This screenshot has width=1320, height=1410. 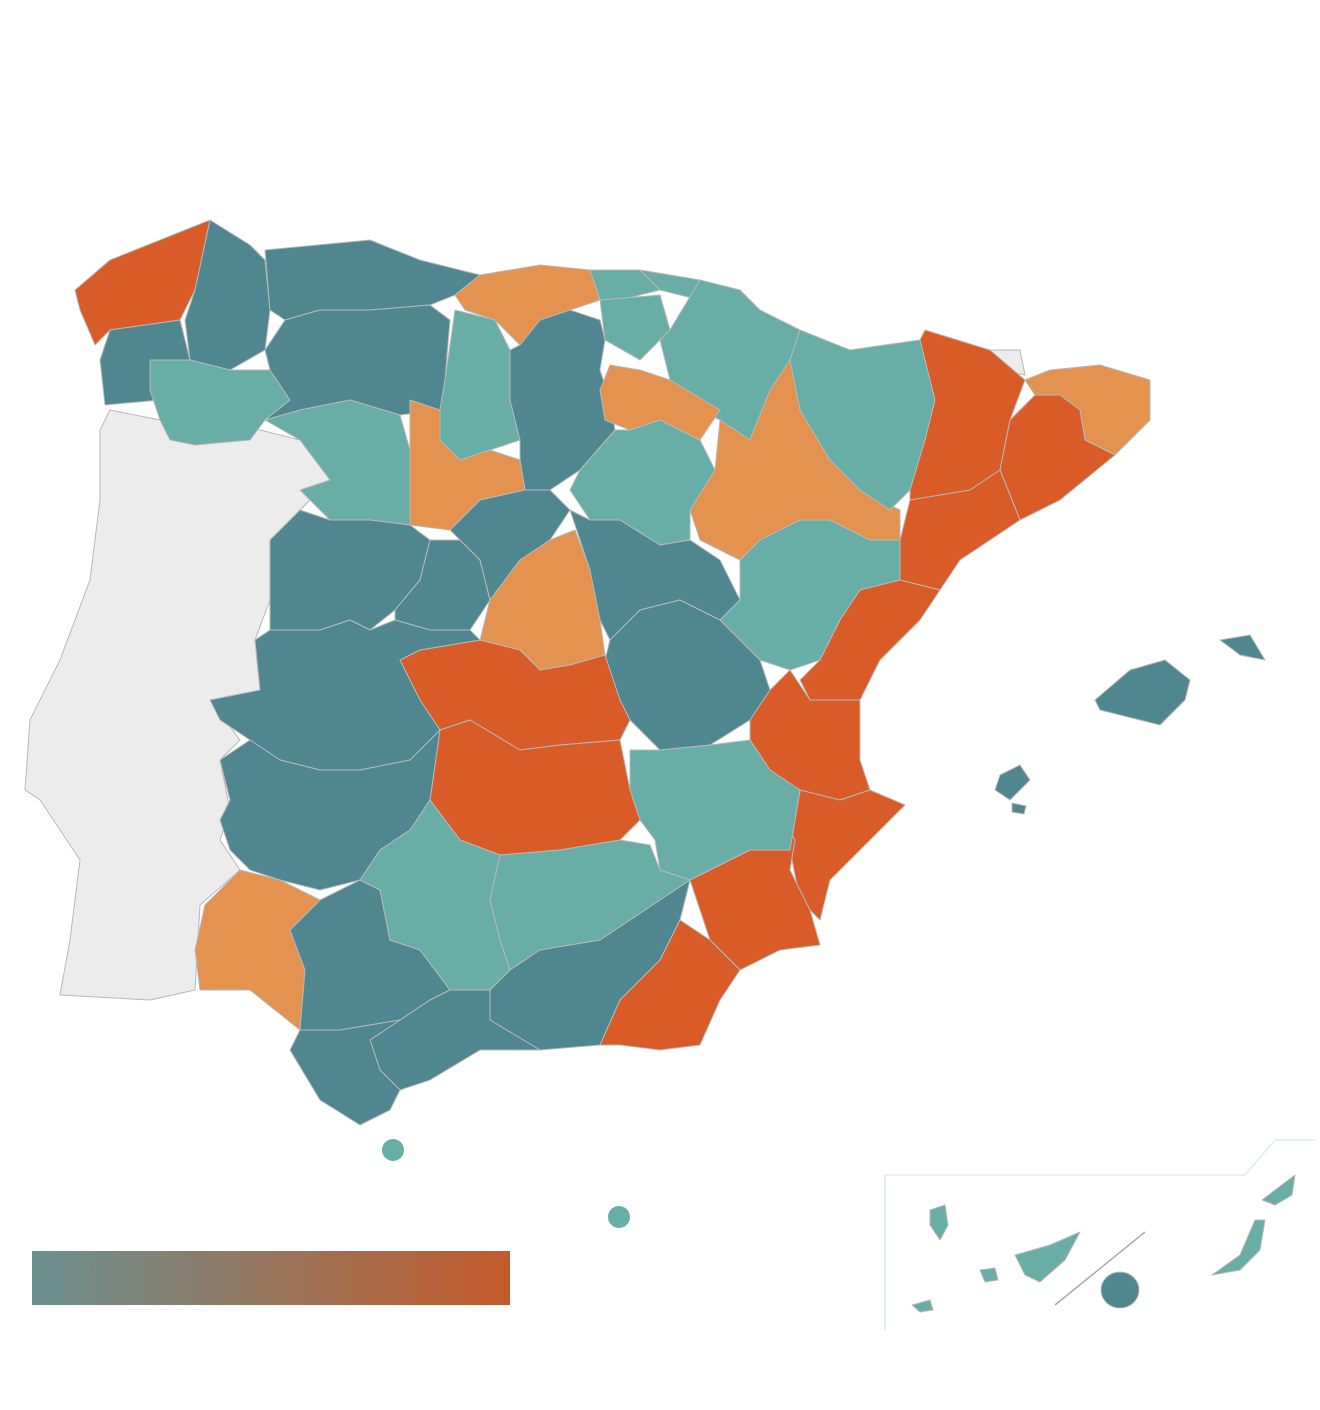 I want to click on gran-canaria, so click(x=1120, y=1290).